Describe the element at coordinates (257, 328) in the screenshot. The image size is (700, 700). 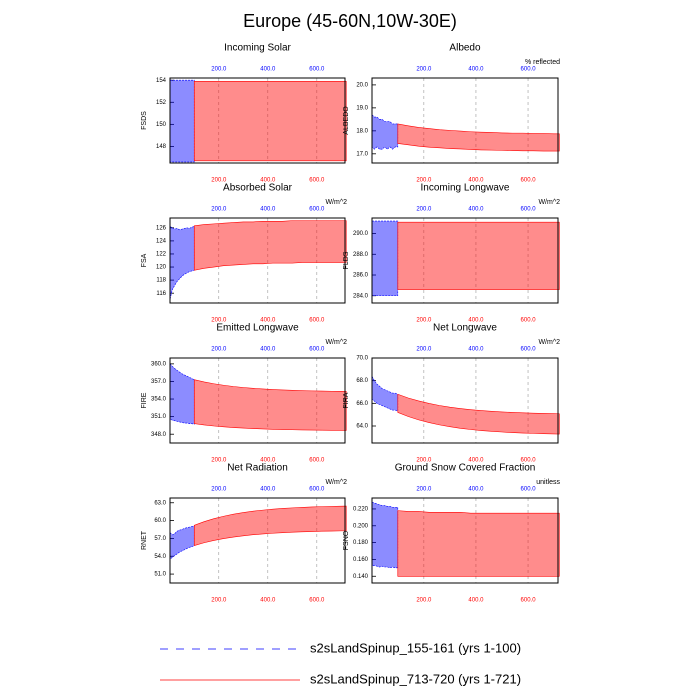
I see `panel-title: Emitted Longwave` at that location.